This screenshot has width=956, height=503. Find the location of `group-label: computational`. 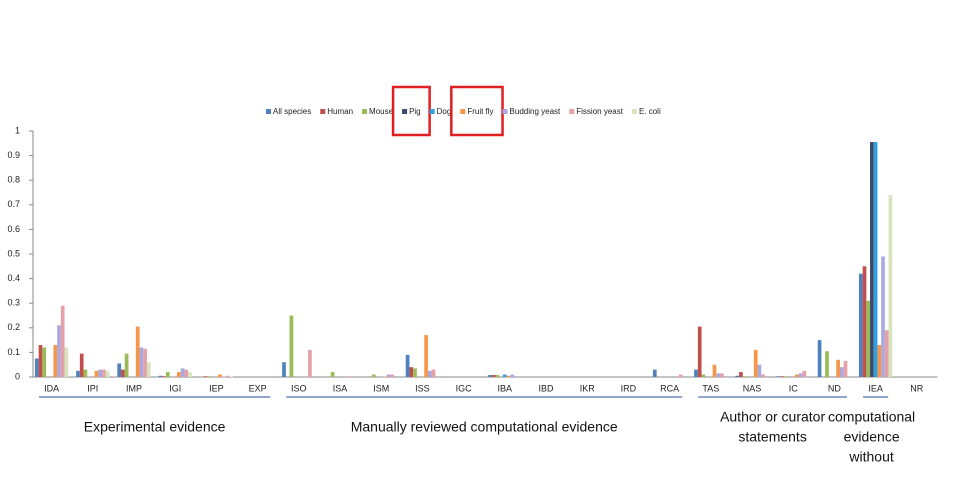

group-label: computational is located at coordinates (871, 417).